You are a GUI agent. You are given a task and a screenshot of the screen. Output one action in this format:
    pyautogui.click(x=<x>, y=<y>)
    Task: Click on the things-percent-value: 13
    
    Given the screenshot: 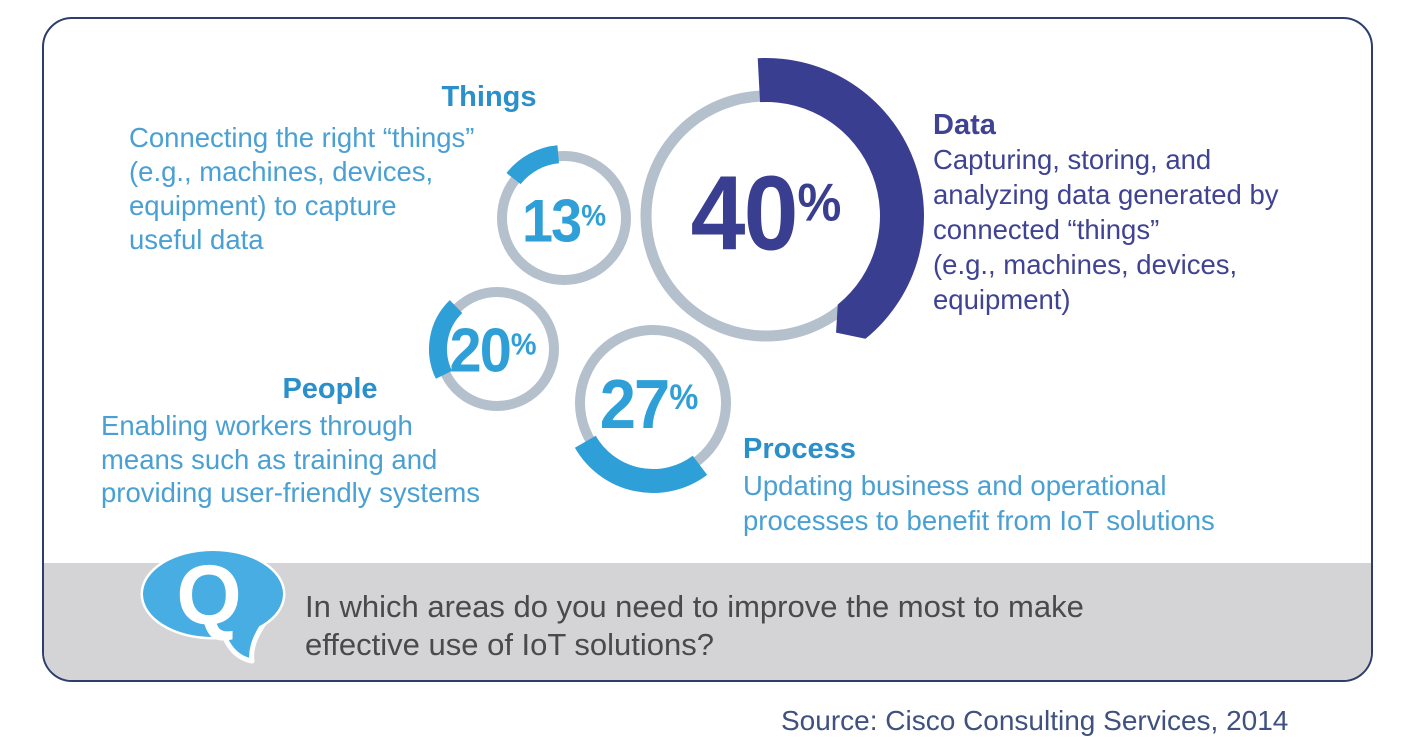 What is the action you would take?
    pyautogui.click(x=551, y=221)
    